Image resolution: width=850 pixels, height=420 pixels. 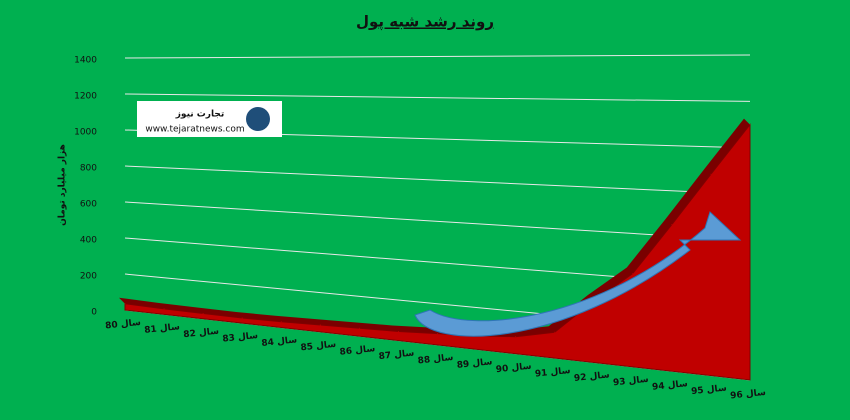 I want to click on arrow, so click(x=578, y=274).